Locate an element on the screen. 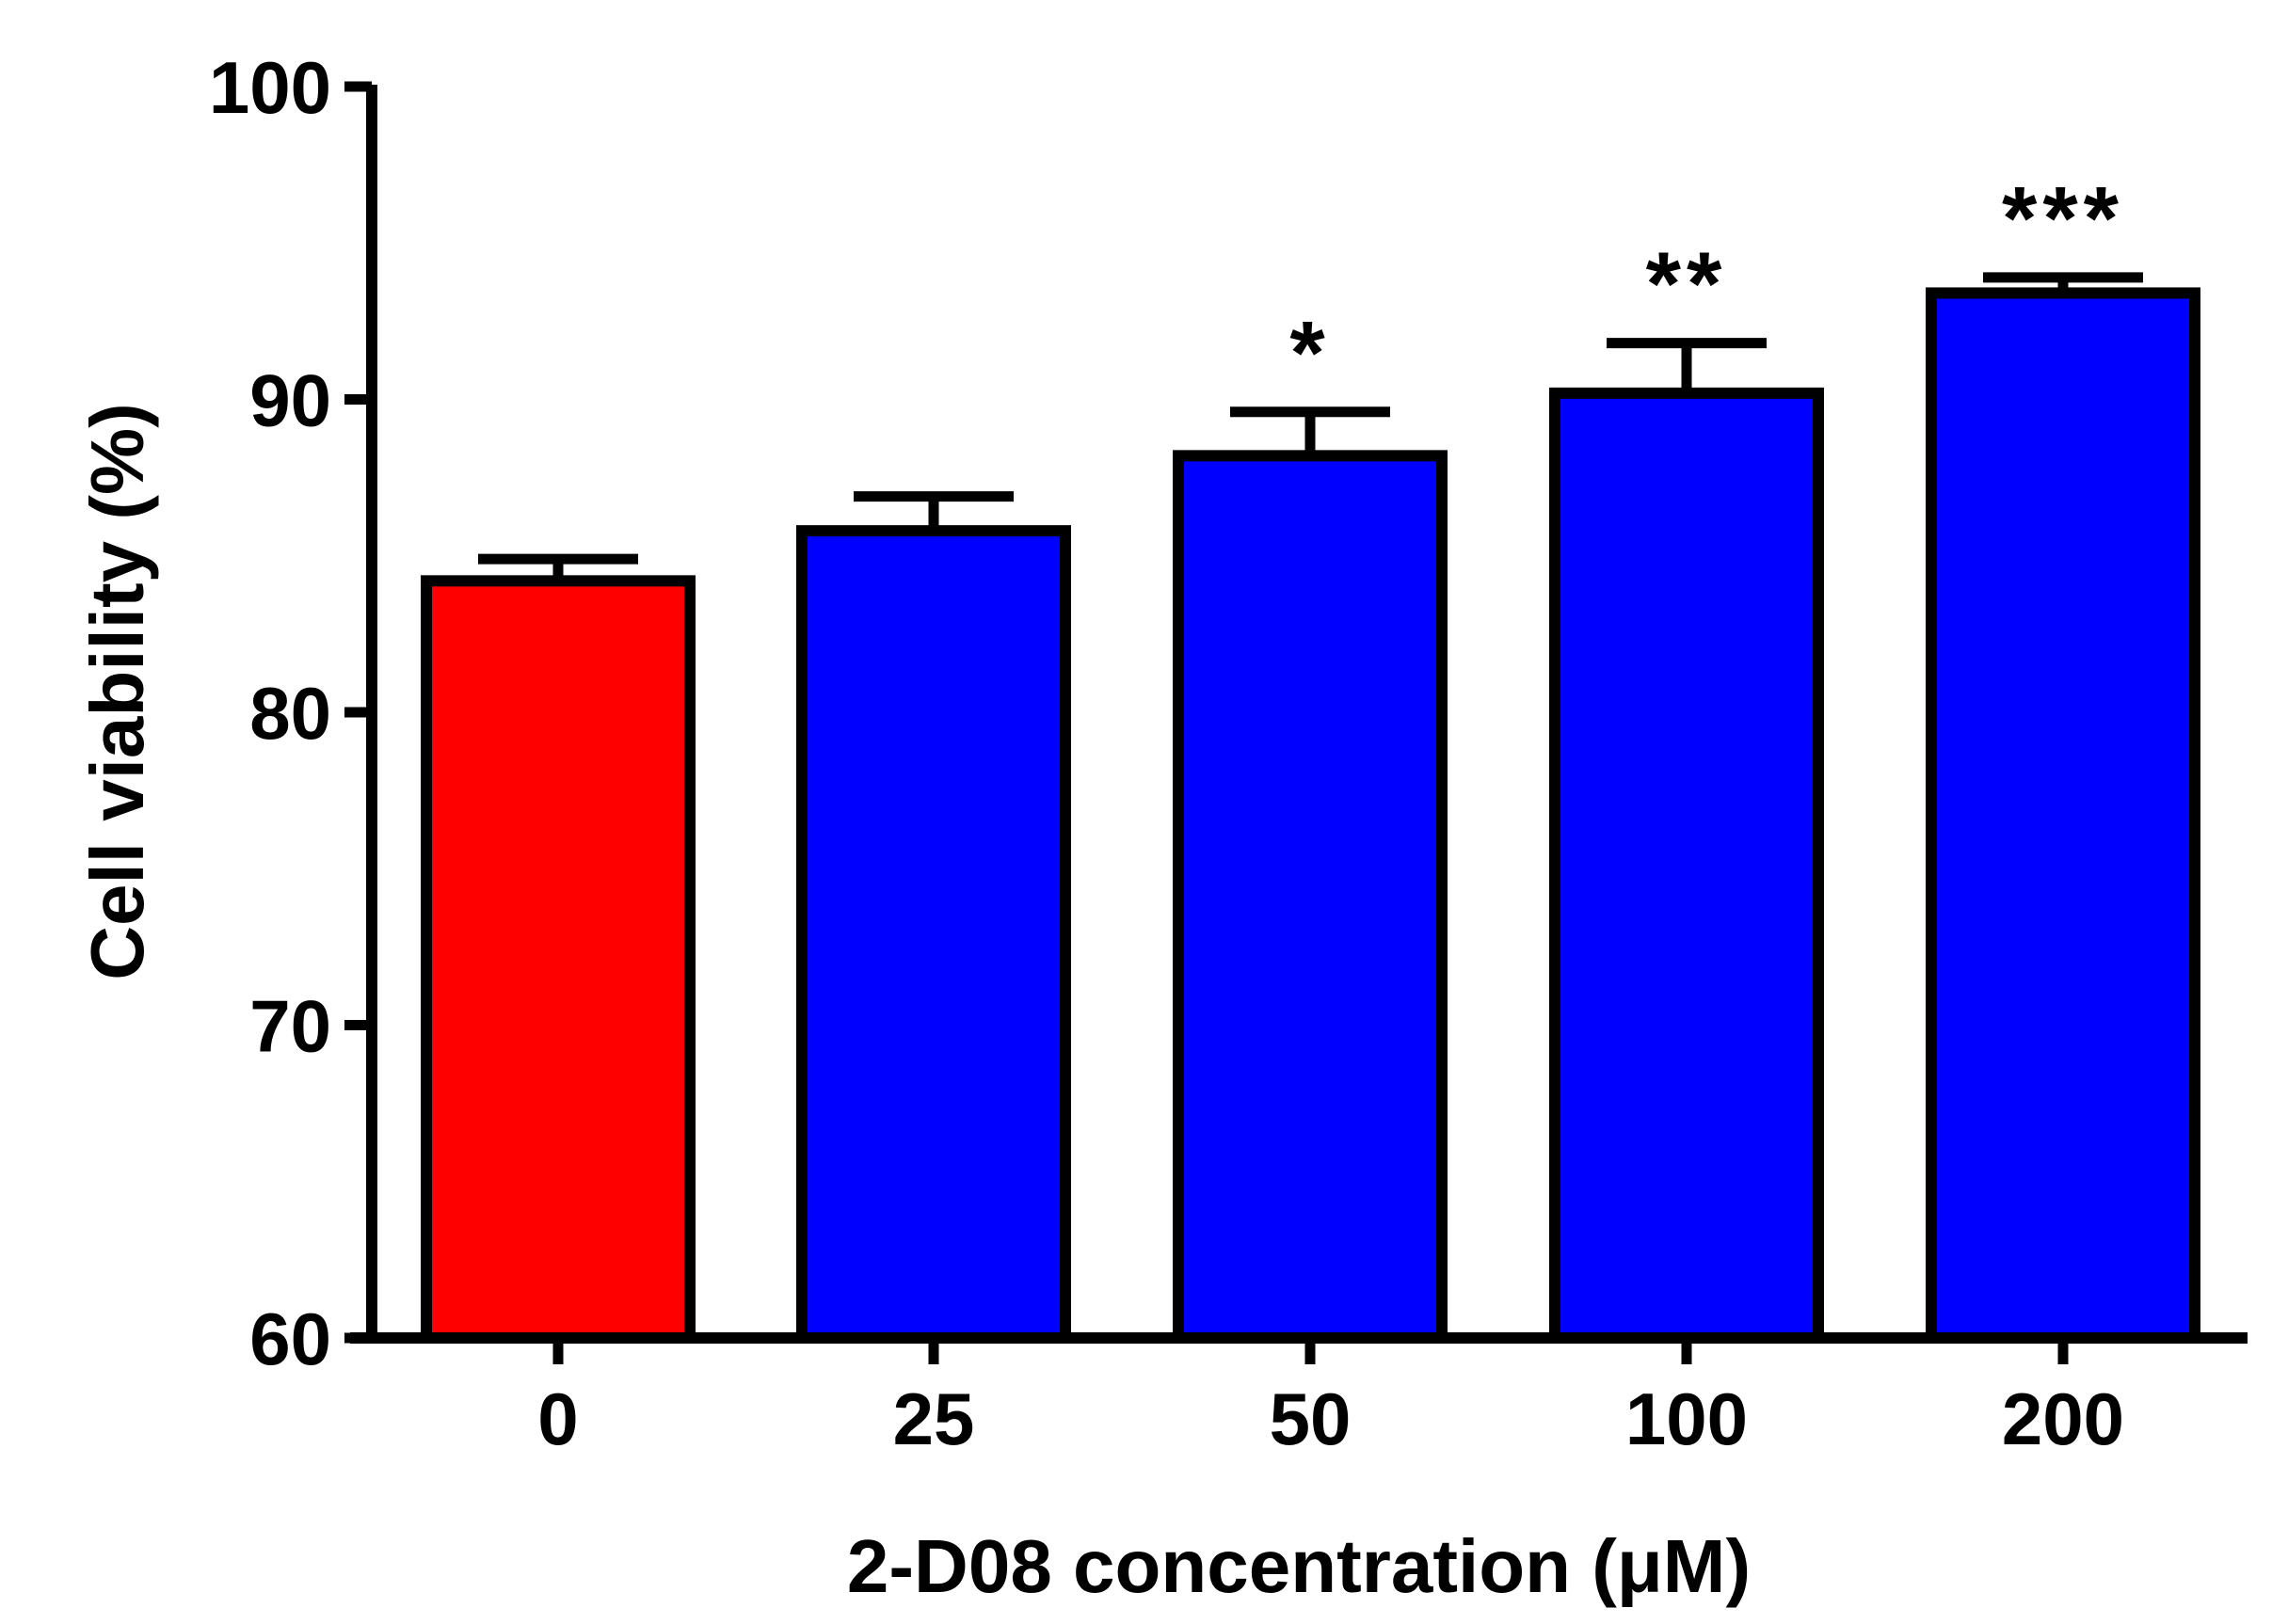  error-bars-layer is located at coordinates (1310, 426).